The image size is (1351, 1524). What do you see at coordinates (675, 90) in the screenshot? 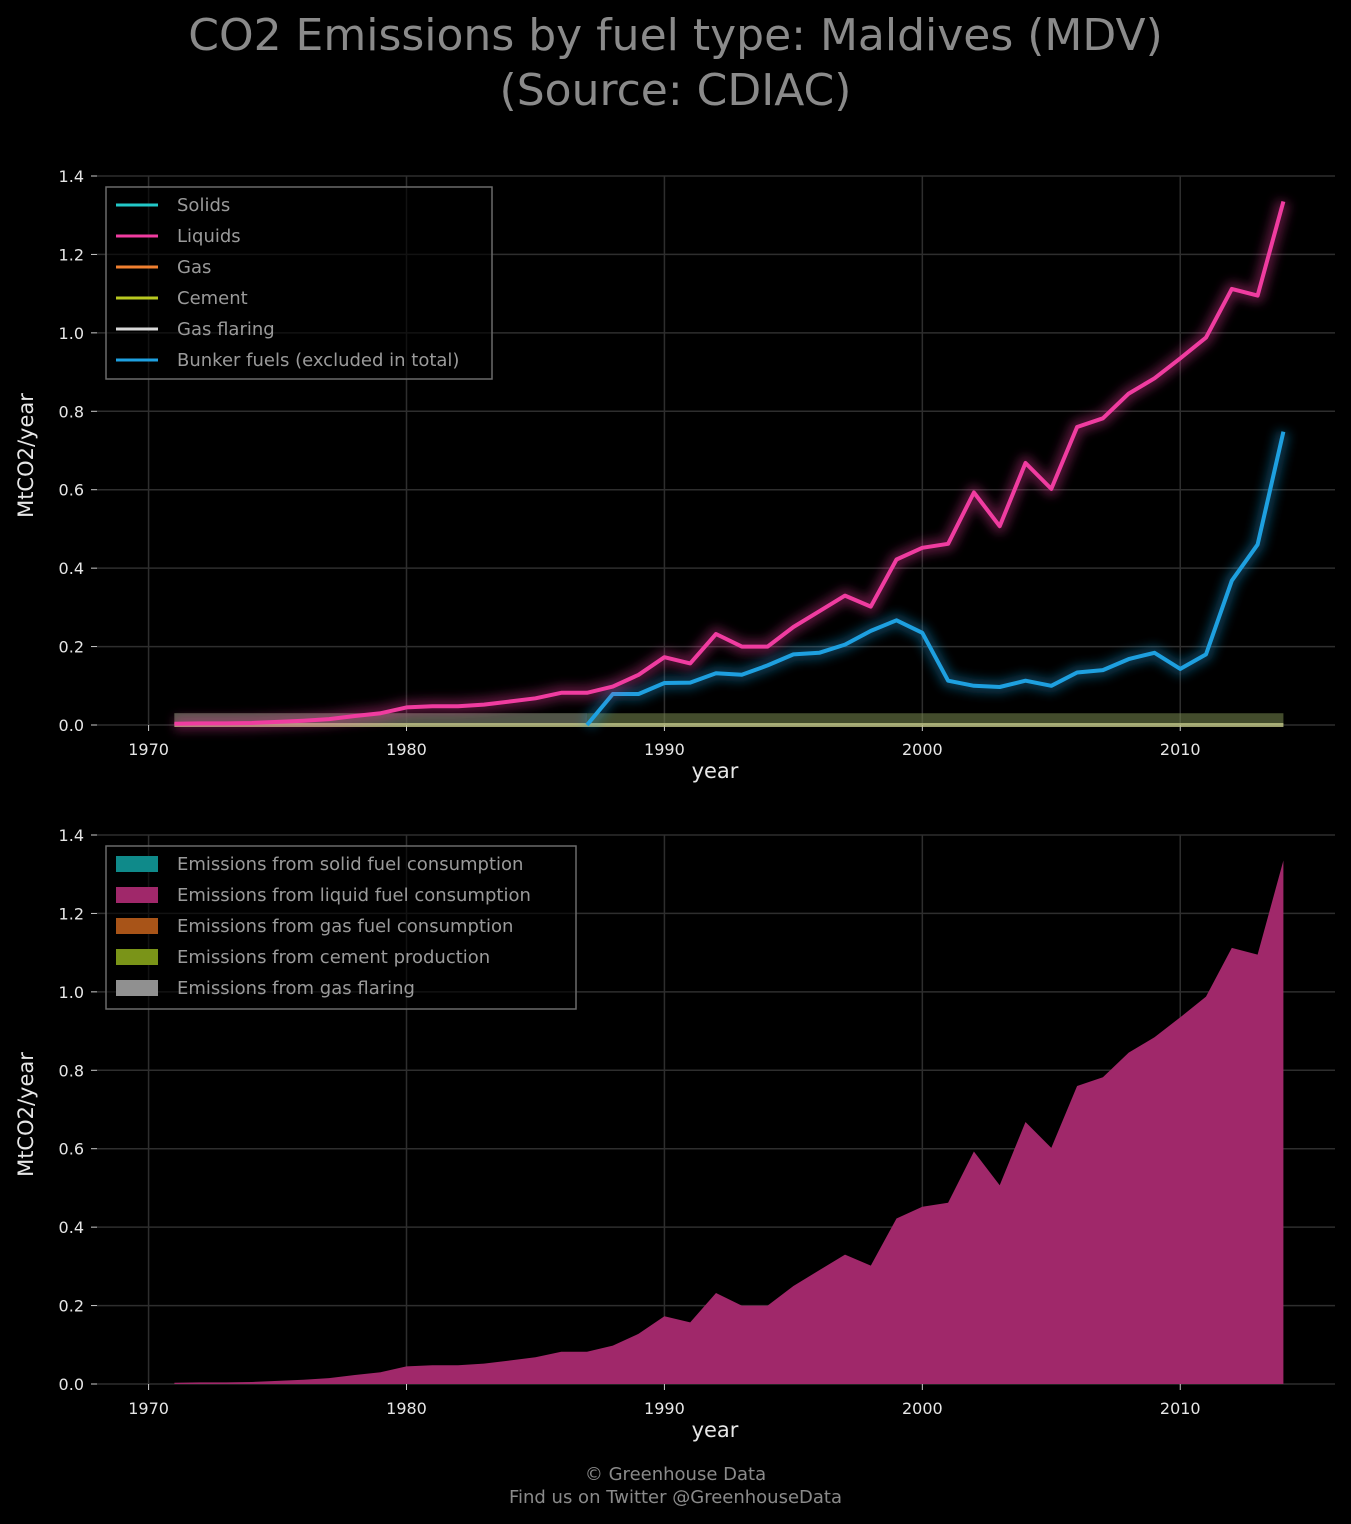
I see `chart-title-line2: (Source: CDIAC)` at bounding box center [675, 90].